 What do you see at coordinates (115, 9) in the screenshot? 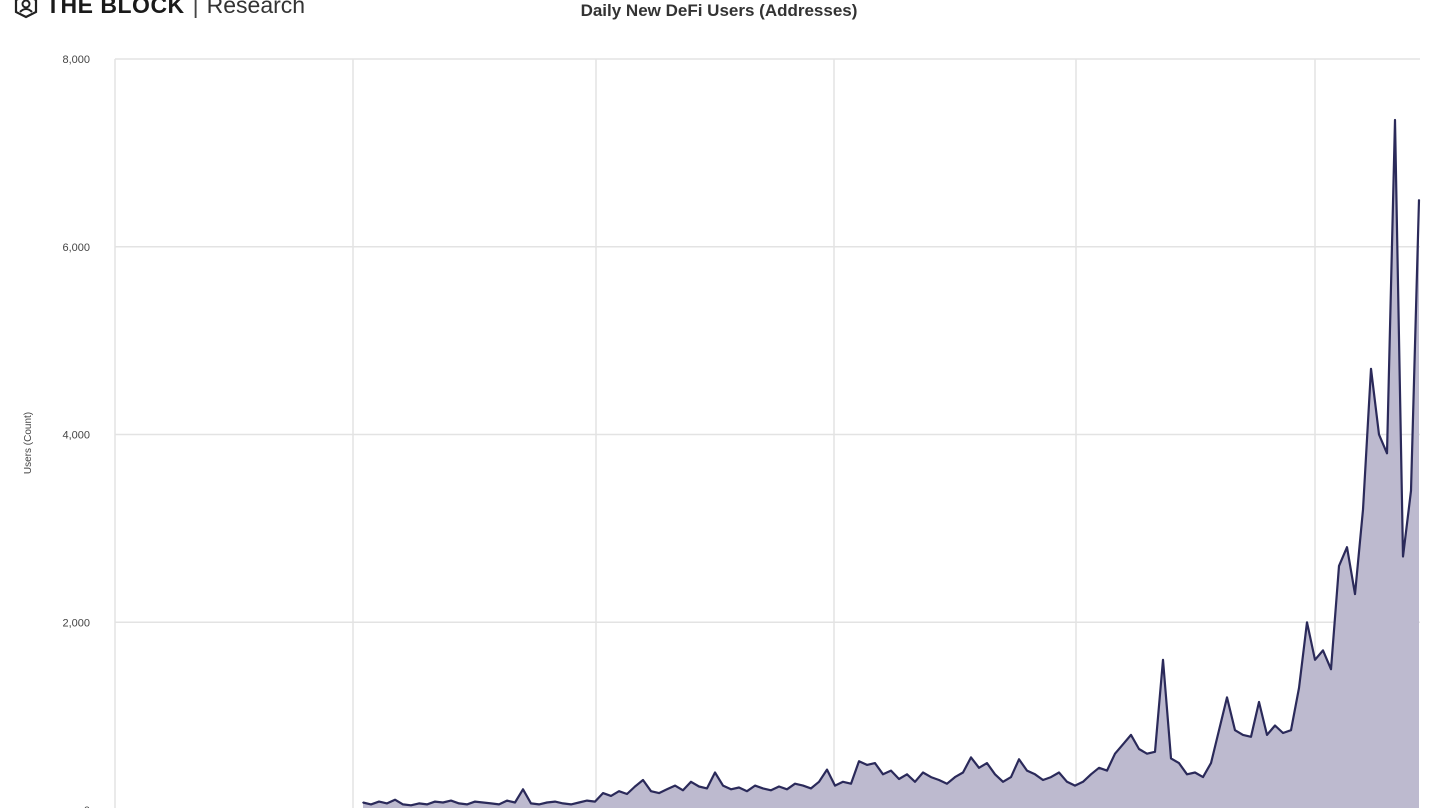
I see `brand-name: THE BLOCK` at bounding box center [115, 9].